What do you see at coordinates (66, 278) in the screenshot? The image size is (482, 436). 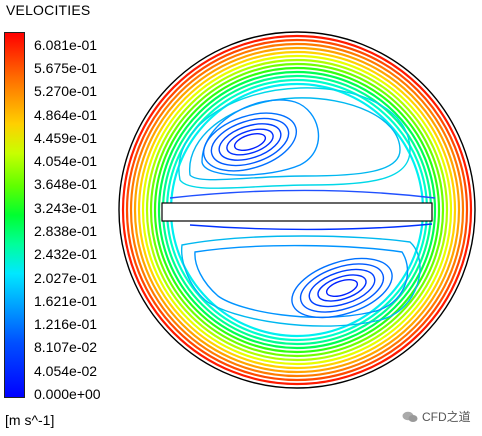 I see `legend-tick: 2.027e-01` at bounding box center [66, 278].